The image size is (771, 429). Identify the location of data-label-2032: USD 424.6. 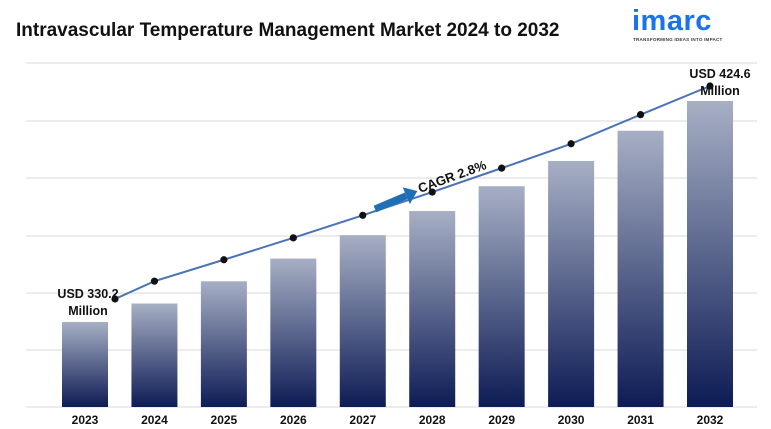
(719, 74).